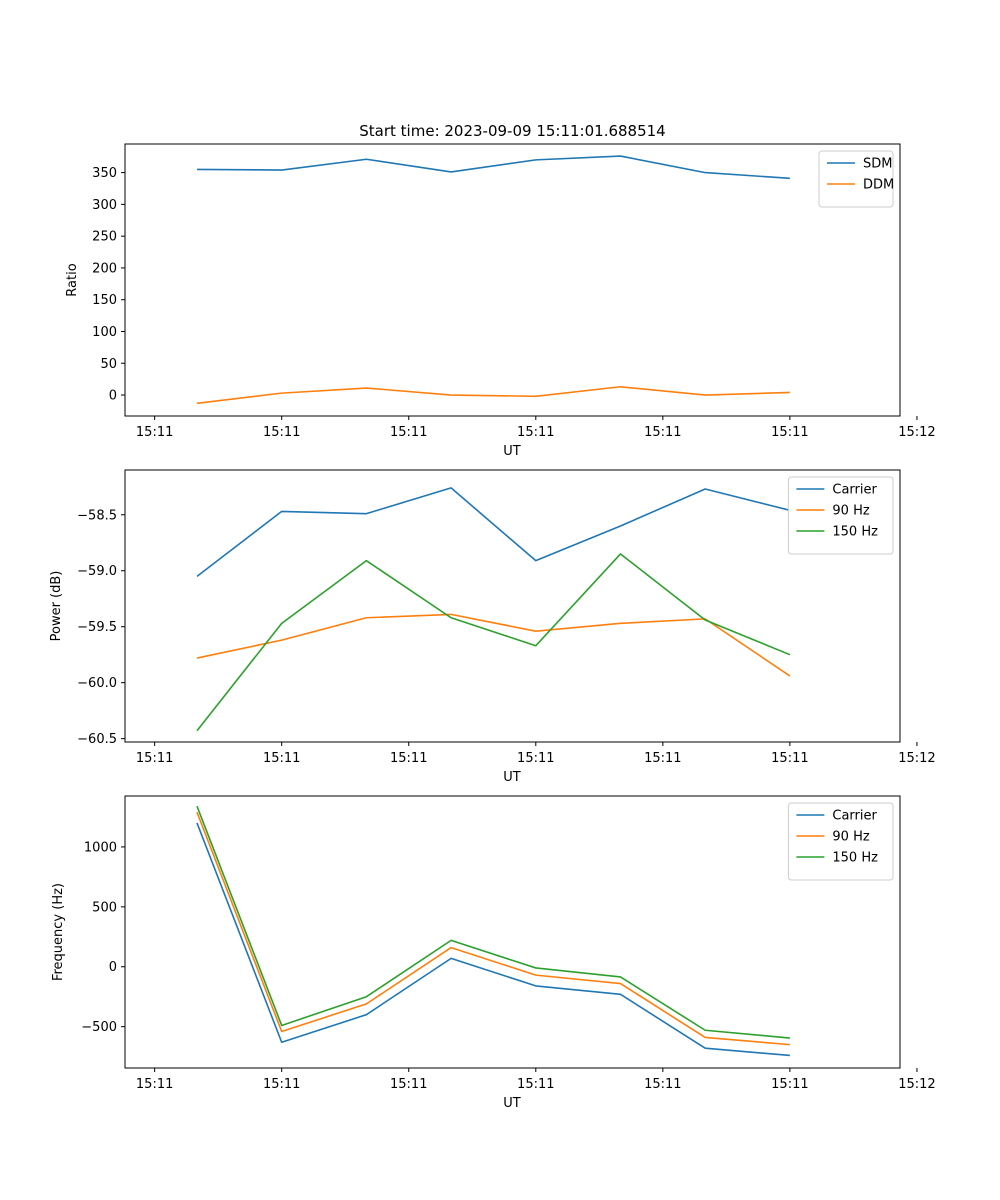 Image resolution: width=1000 pixels, height=1200 pixels. What do you see at coordinates (97, 683) in the screenshot?
I see `y-tick-label: −60.0` at bounding box center [97, 683].